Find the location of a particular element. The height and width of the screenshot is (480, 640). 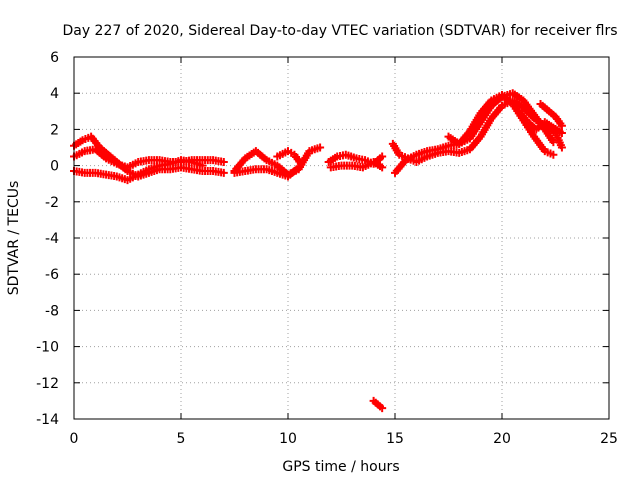

y-tick-label: -14 is located at coordinates (47, 420).